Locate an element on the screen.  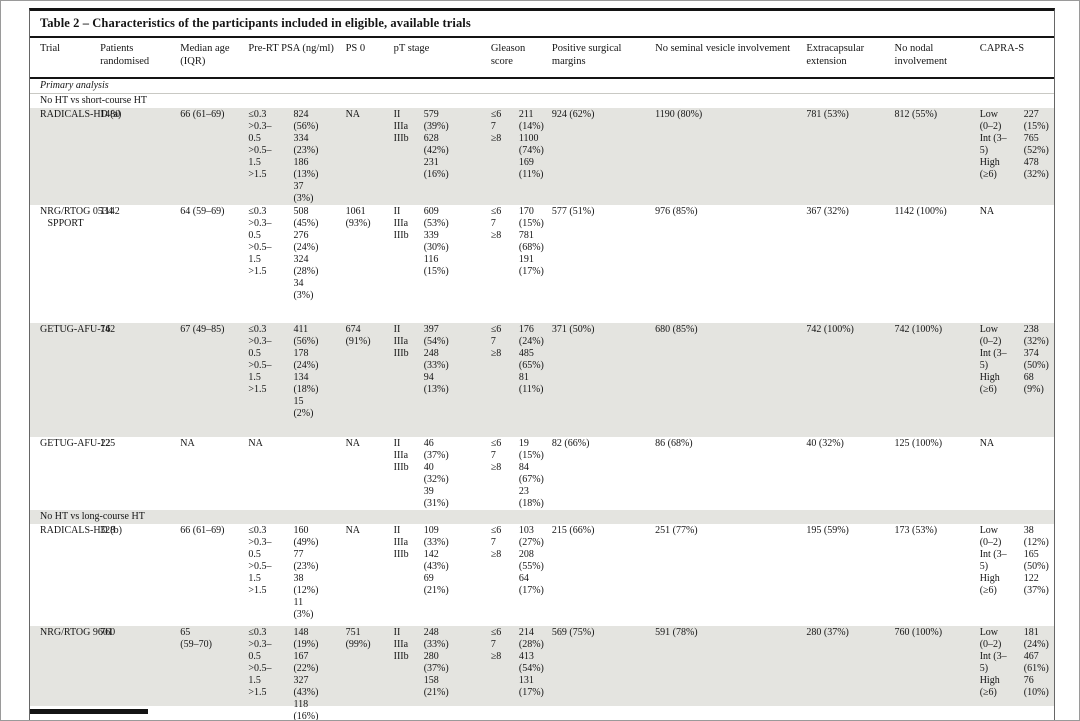
cell-nodal: 1142 (100%) is located at coordinates (920, 211).